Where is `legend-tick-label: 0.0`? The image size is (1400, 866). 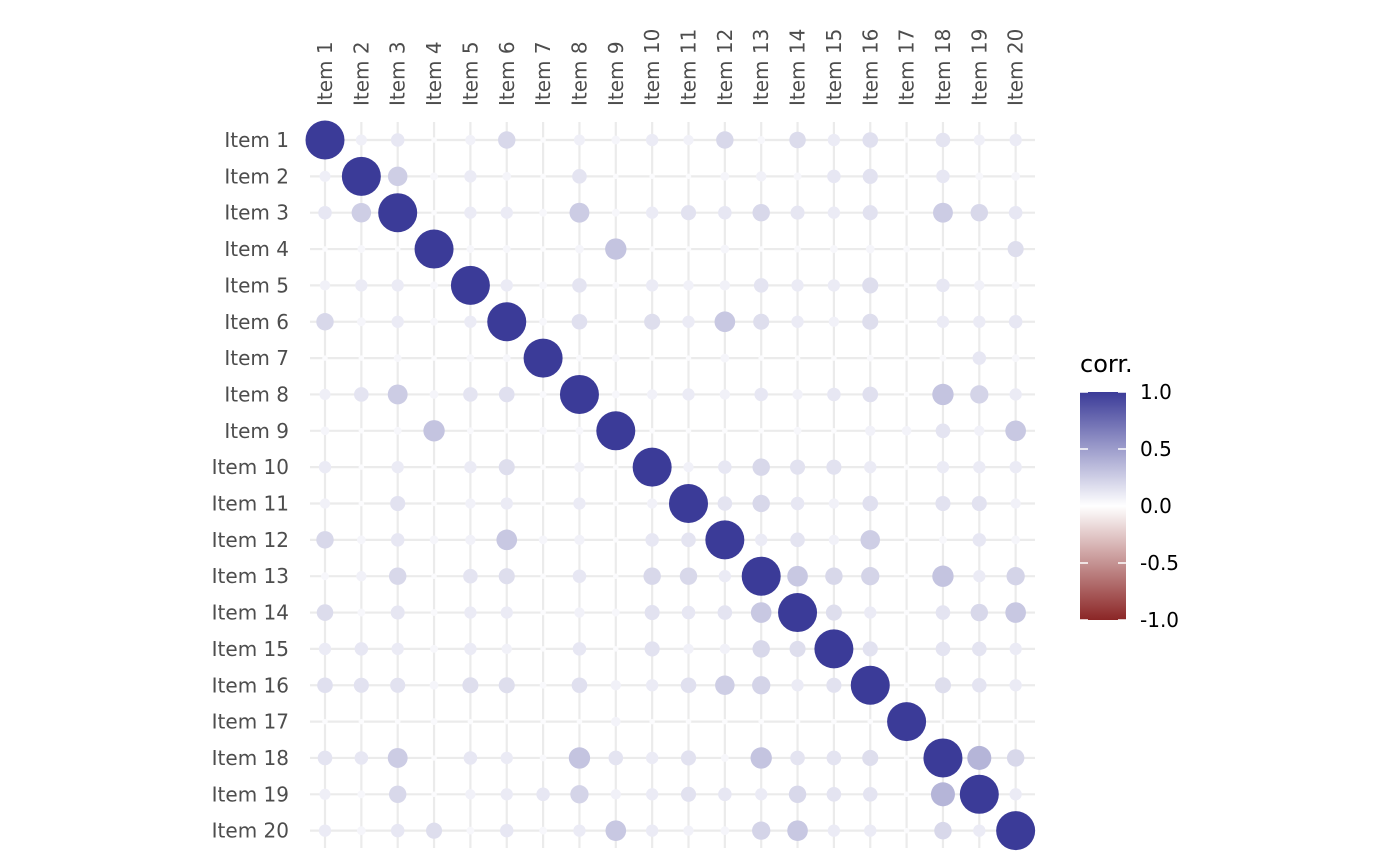 legend-tick-label: 0.0 is located at coordinates (1156, 506).